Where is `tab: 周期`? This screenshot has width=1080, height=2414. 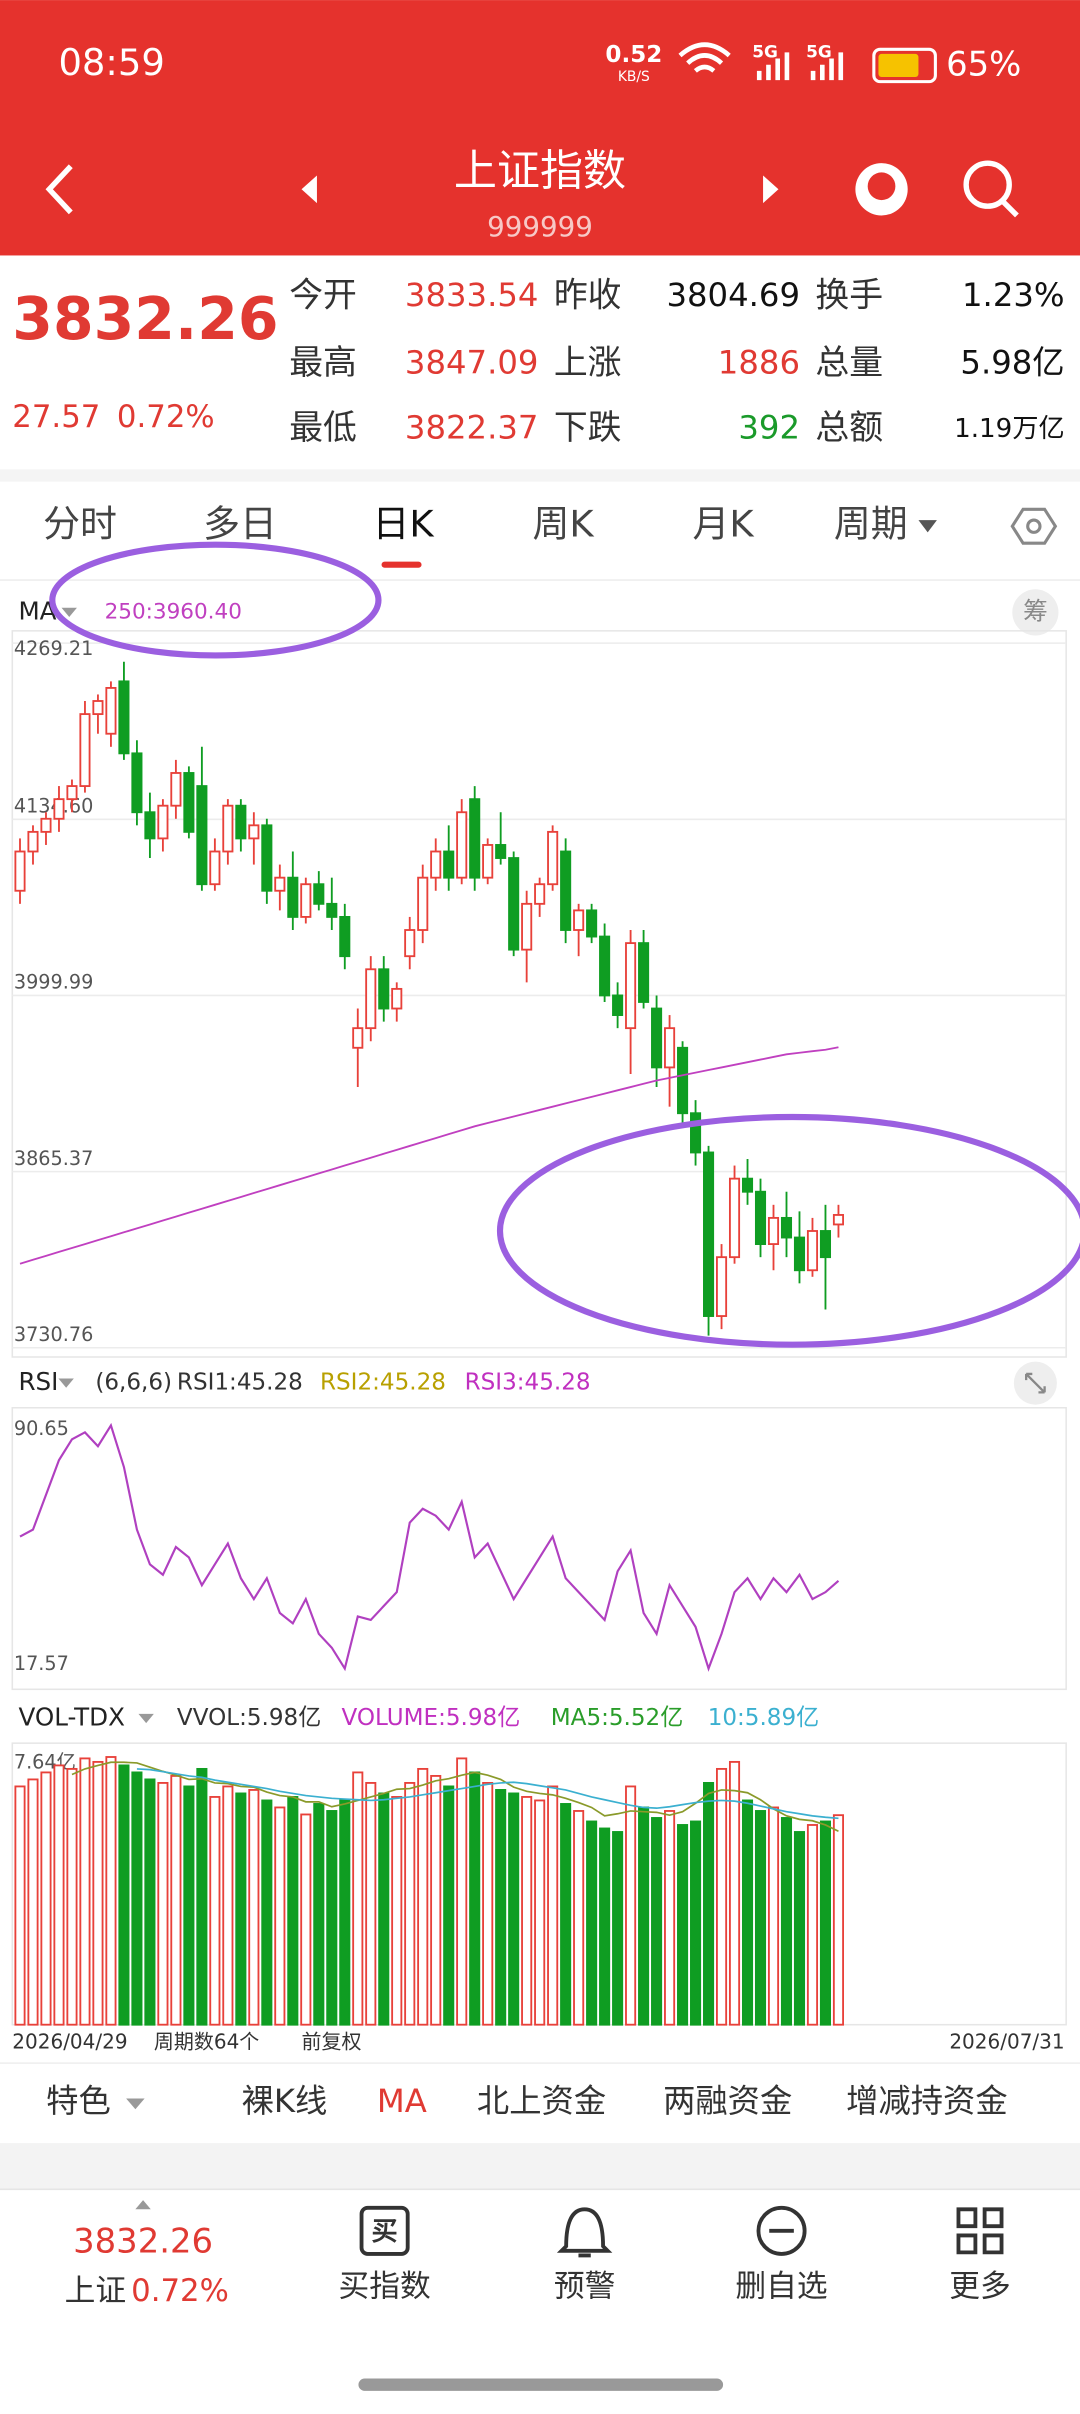 tab: 周期 is located at coordinates (871, 524).